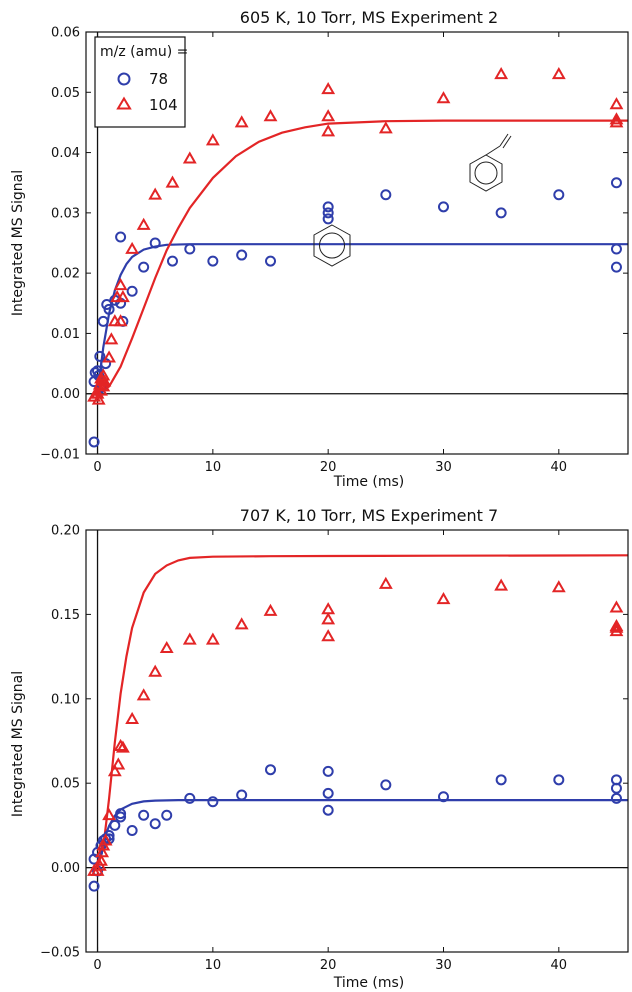 This screenshot has height=992, width=632. Describe the element at coordinates (65, 615) in the screenshot. I see `y-tick-label: 0.15` at that location.